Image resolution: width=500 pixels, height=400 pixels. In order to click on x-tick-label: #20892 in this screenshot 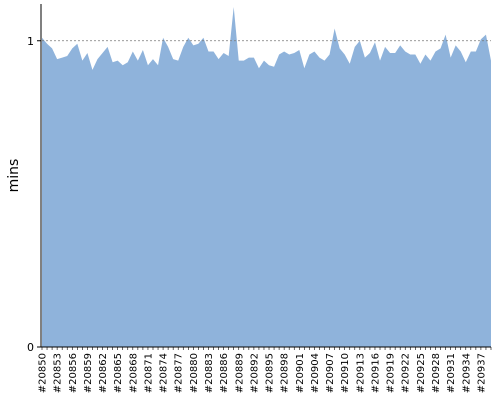, I will do `click(254, 373)`.